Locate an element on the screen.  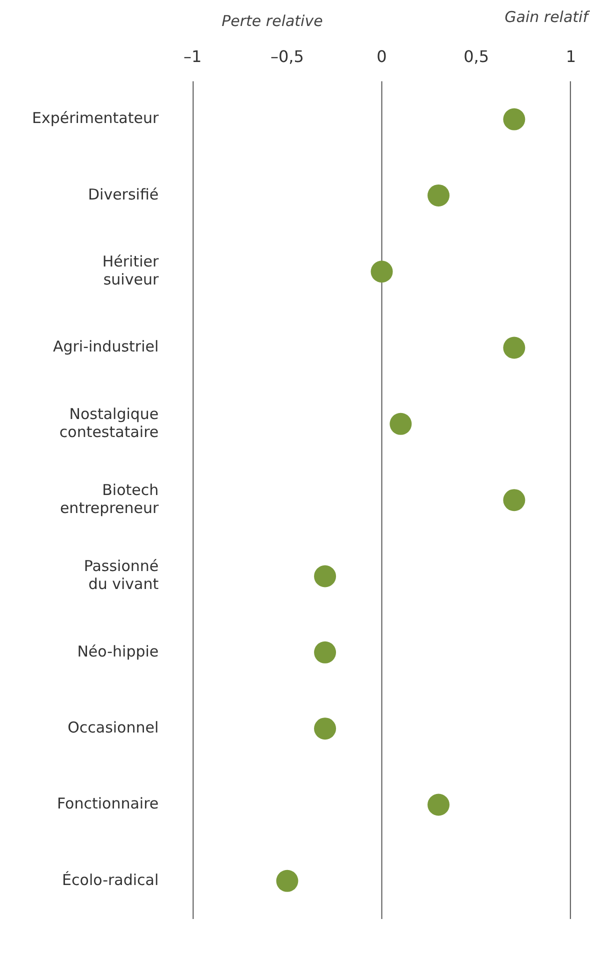
y-tick-label: Fonctionnaire is located at coordinates (107, 803).